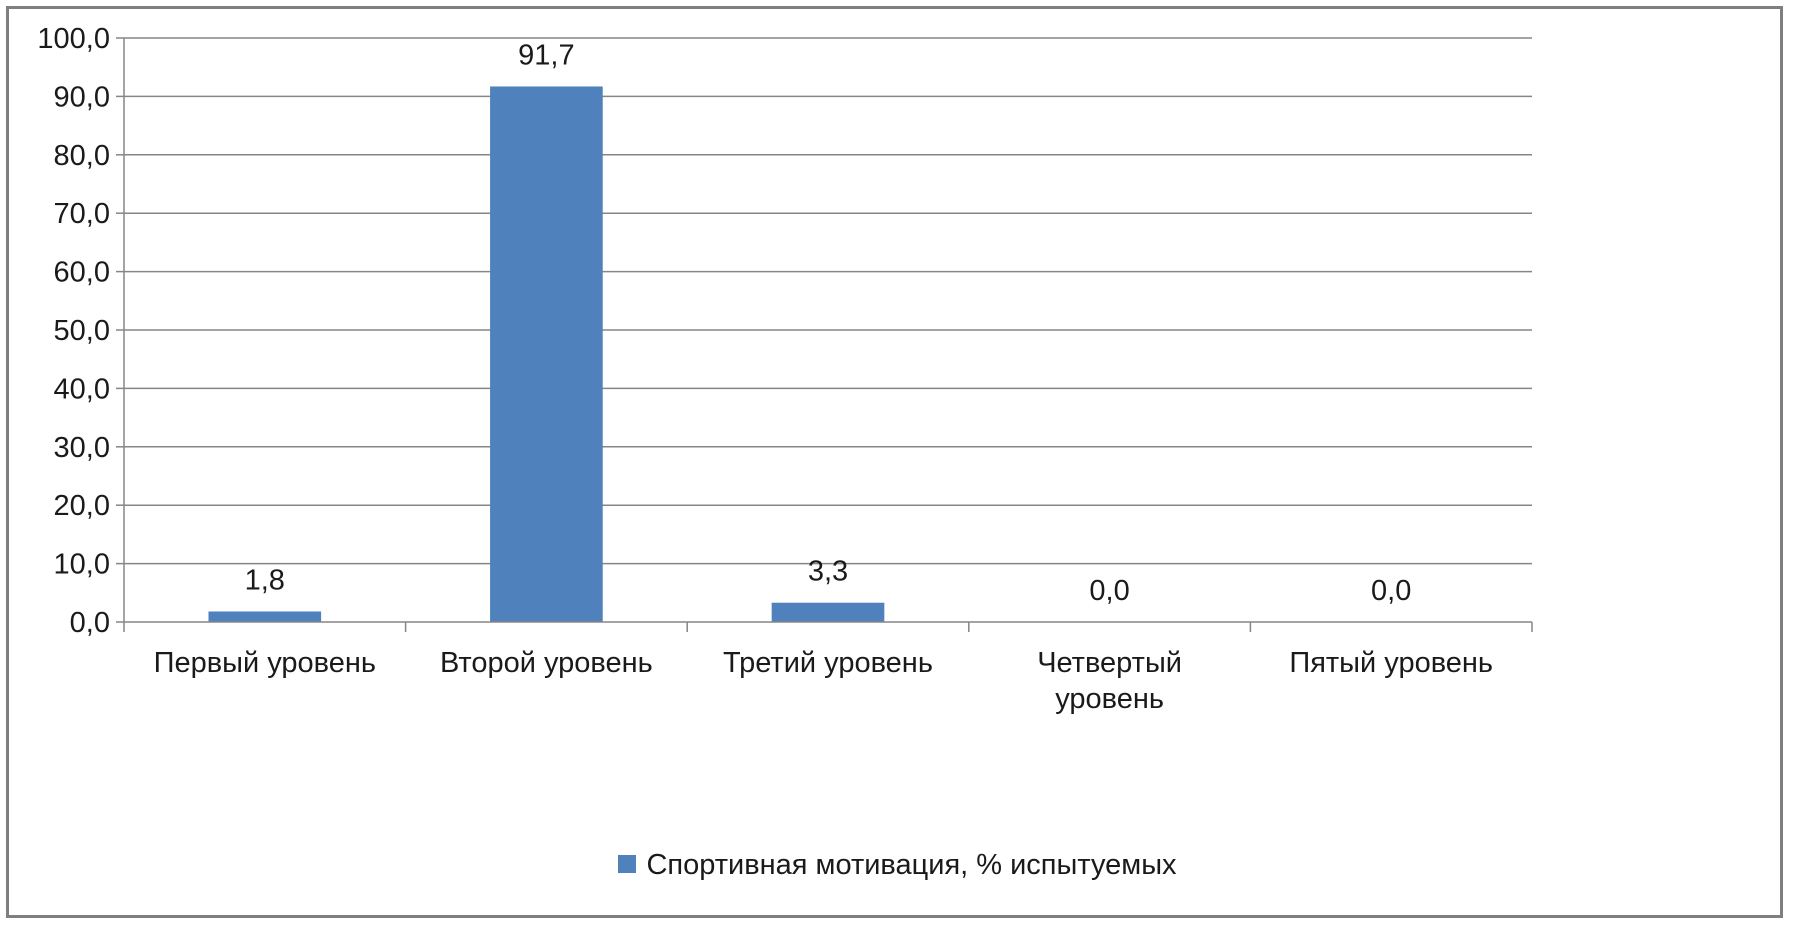 The height and width of the screenshot is (928, 1795). Describe the element at coordinates (82, 331) in the screenshot. I see `y-tick-label: 50,0` at that location.